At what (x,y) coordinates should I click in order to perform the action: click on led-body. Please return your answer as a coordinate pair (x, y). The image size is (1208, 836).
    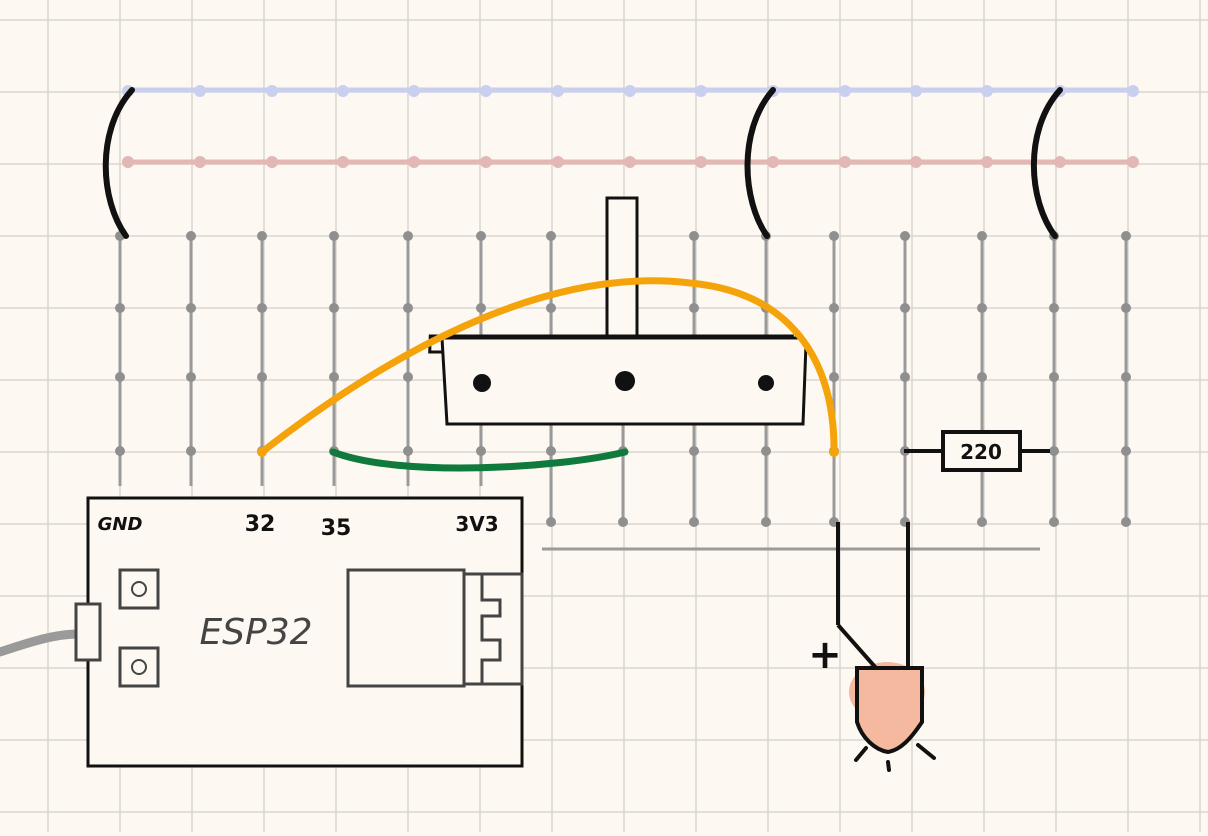
    Looking at the image, I should click on (889, 710).